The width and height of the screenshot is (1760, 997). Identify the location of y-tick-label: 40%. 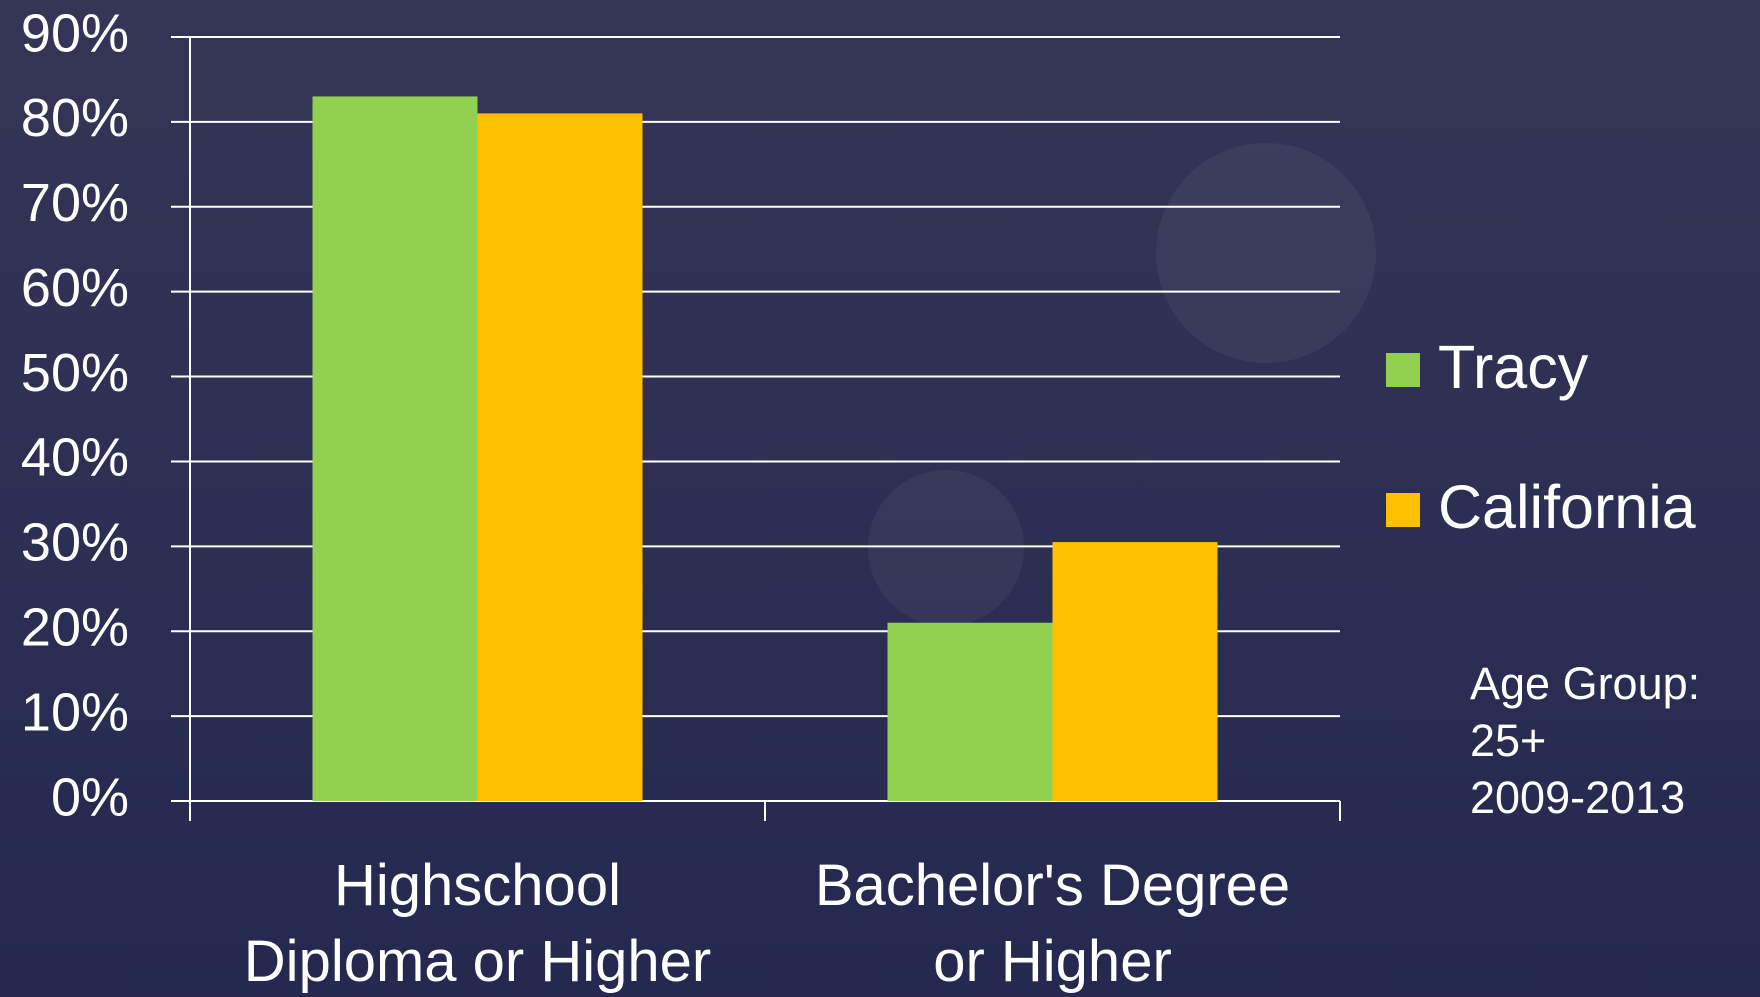
(75, 458).